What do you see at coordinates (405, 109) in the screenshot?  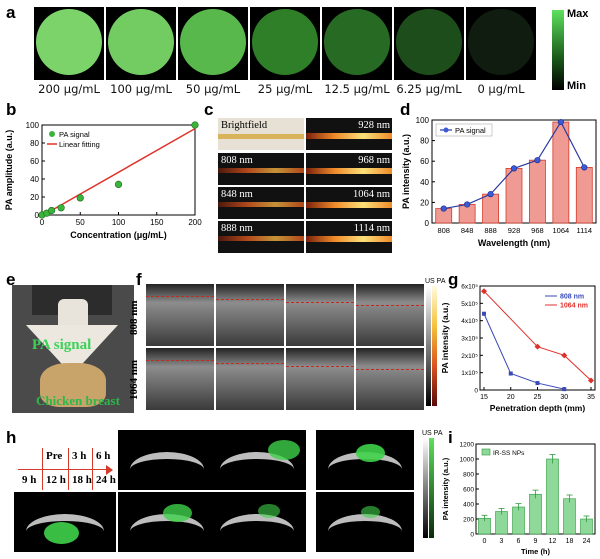 I see `panel-label-d: d` at bounding box center [405, 109].